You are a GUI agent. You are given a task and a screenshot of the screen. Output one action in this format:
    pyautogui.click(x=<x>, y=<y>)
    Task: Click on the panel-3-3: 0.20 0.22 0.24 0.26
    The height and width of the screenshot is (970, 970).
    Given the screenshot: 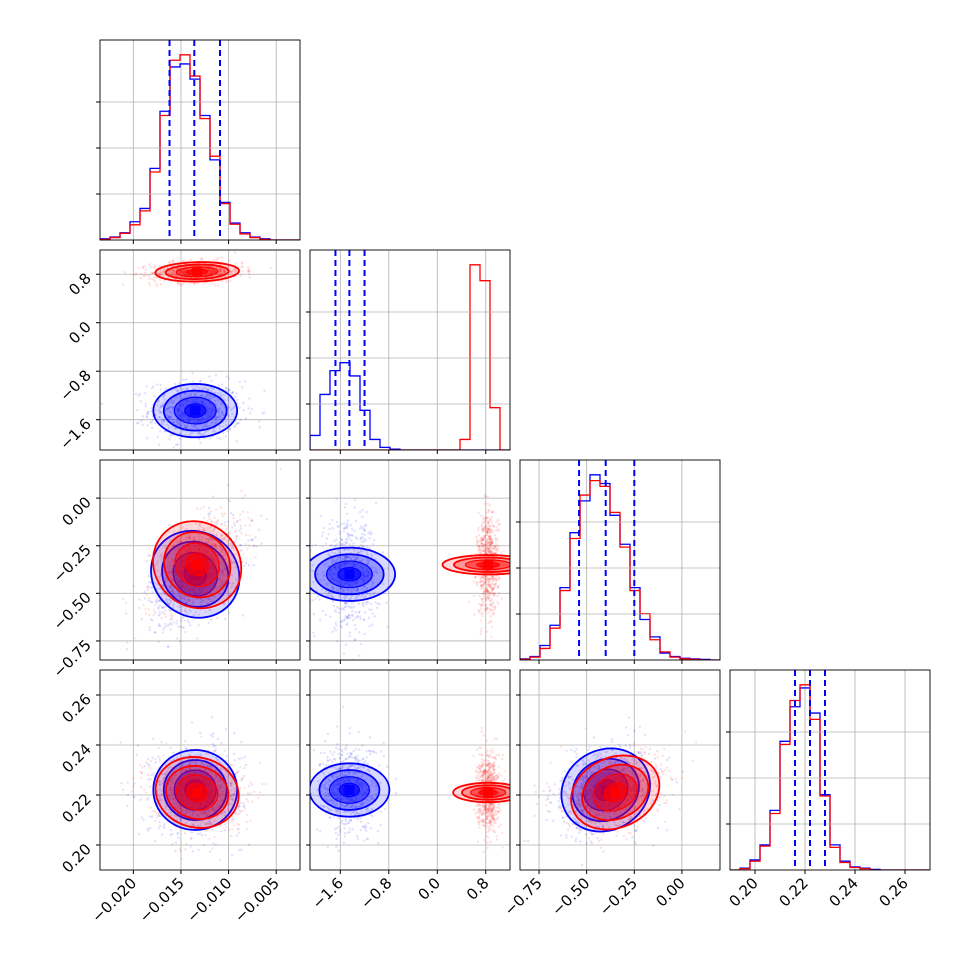 What is the action you would take?
    pyautogui.click(x=828, y=789)
    